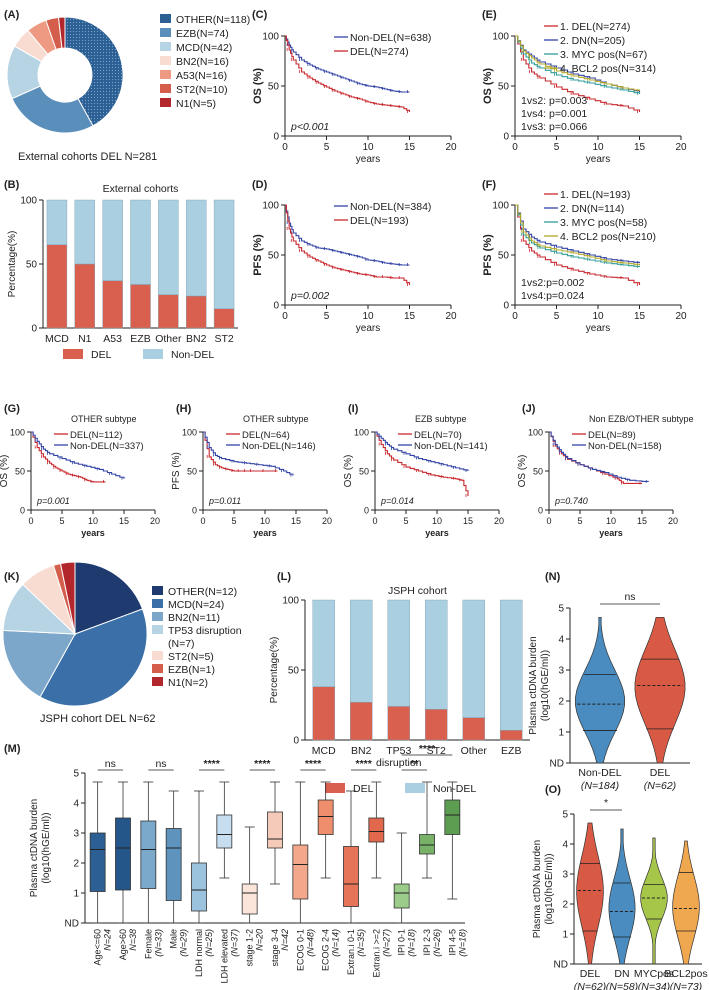 The height and width of the screenshot is (990, 709). What do you see at coordinates (61, 521) in the screenshot?
I see `x-tick-label-G-1: 5` at bounding box center [61, 521].